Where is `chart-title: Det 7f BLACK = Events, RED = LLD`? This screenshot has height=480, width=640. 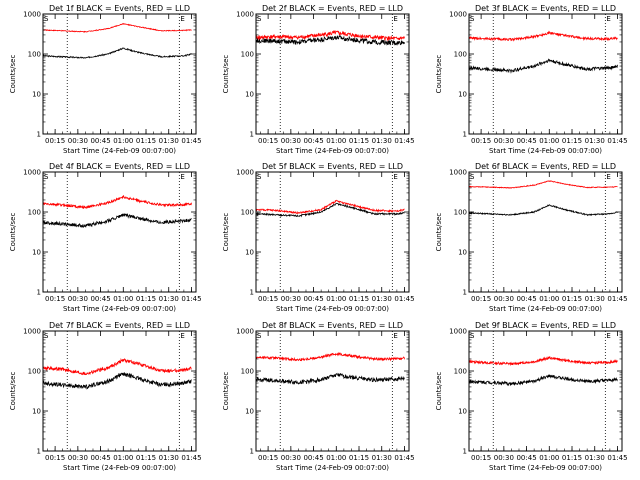
chart-title: Det 7f BLACK = Events, RED = LLD is located at coordinates (119, 325).